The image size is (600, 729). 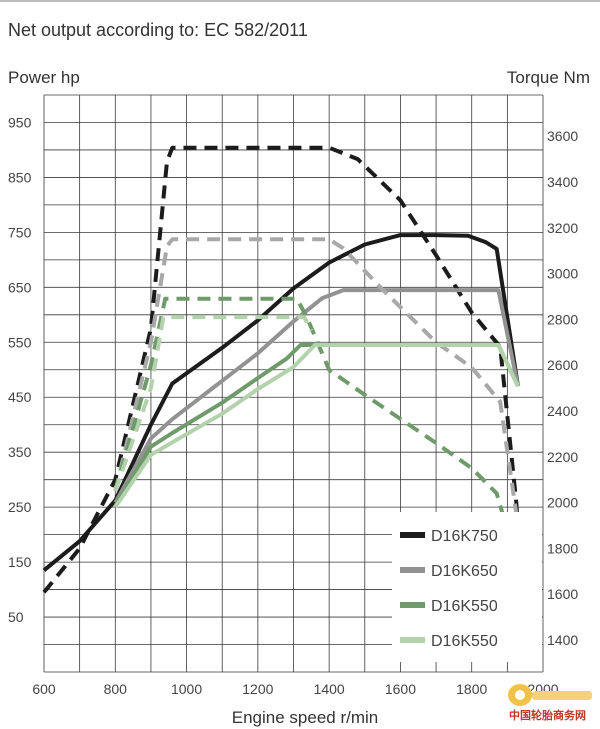 I want to click on top-rule, so click(x=300, y=1).